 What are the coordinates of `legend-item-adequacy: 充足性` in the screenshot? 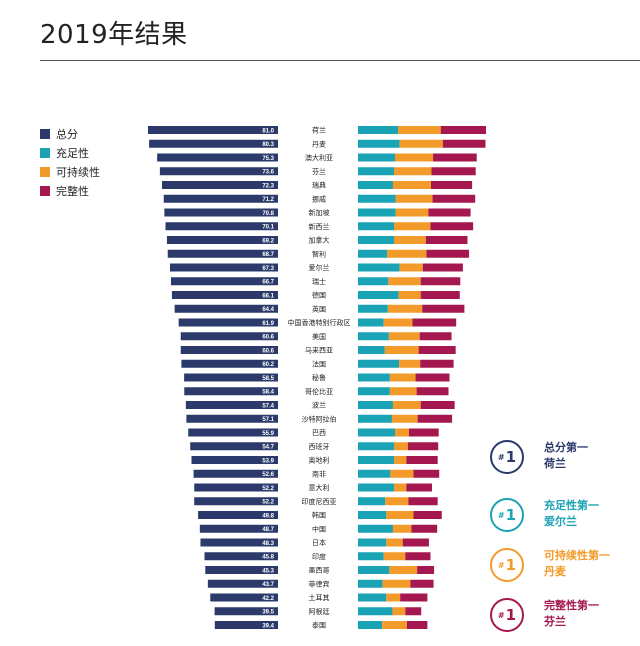 It's located at (70, 152).